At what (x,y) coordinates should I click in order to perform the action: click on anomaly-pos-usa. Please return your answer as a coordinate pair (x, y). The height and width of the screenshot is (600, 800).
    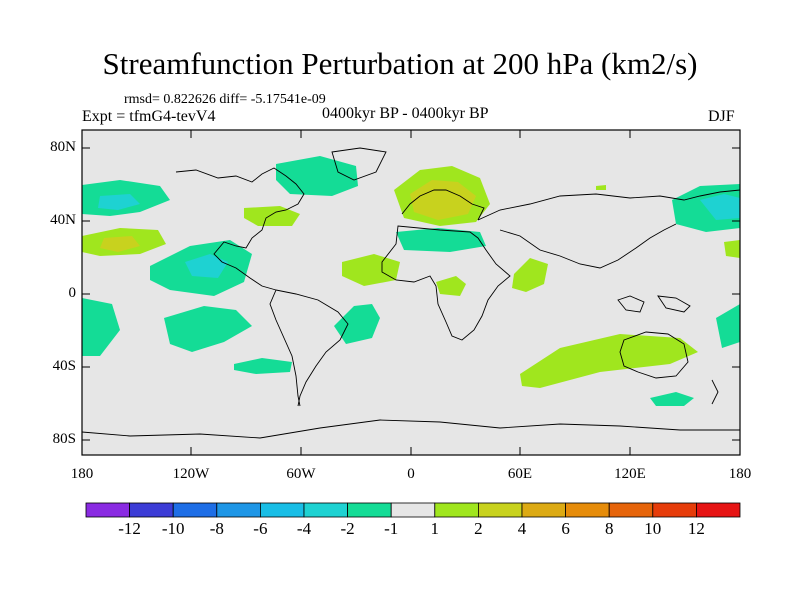
    Looking at the image, I should click on (272, 216).